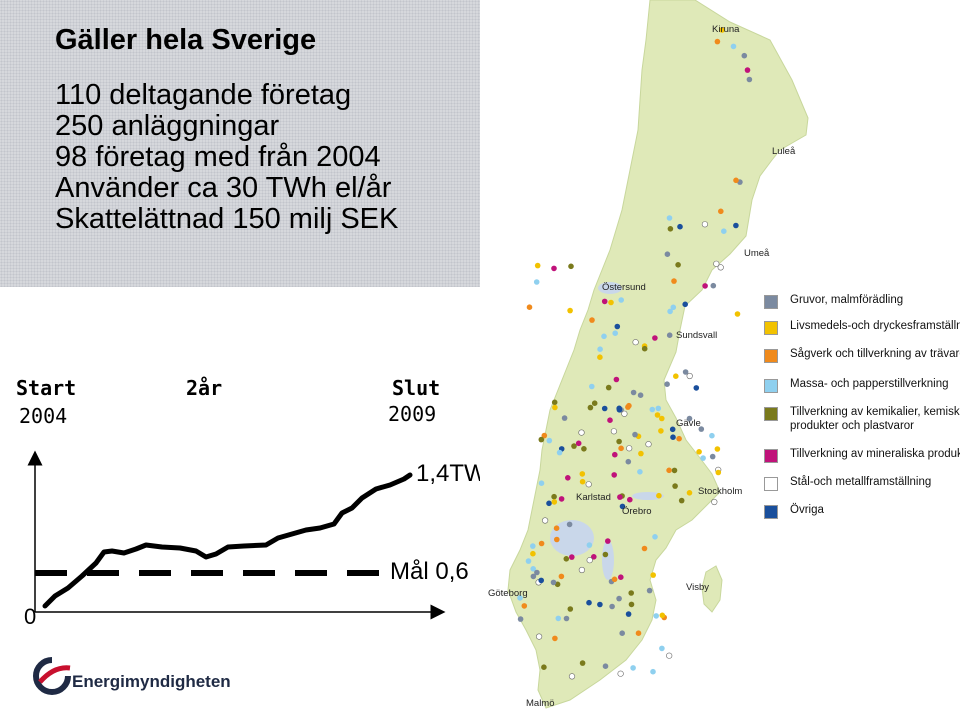  Describe the element at coordinates (688, 423) in the screenshot. I see `city-label: Gävle` at that location.